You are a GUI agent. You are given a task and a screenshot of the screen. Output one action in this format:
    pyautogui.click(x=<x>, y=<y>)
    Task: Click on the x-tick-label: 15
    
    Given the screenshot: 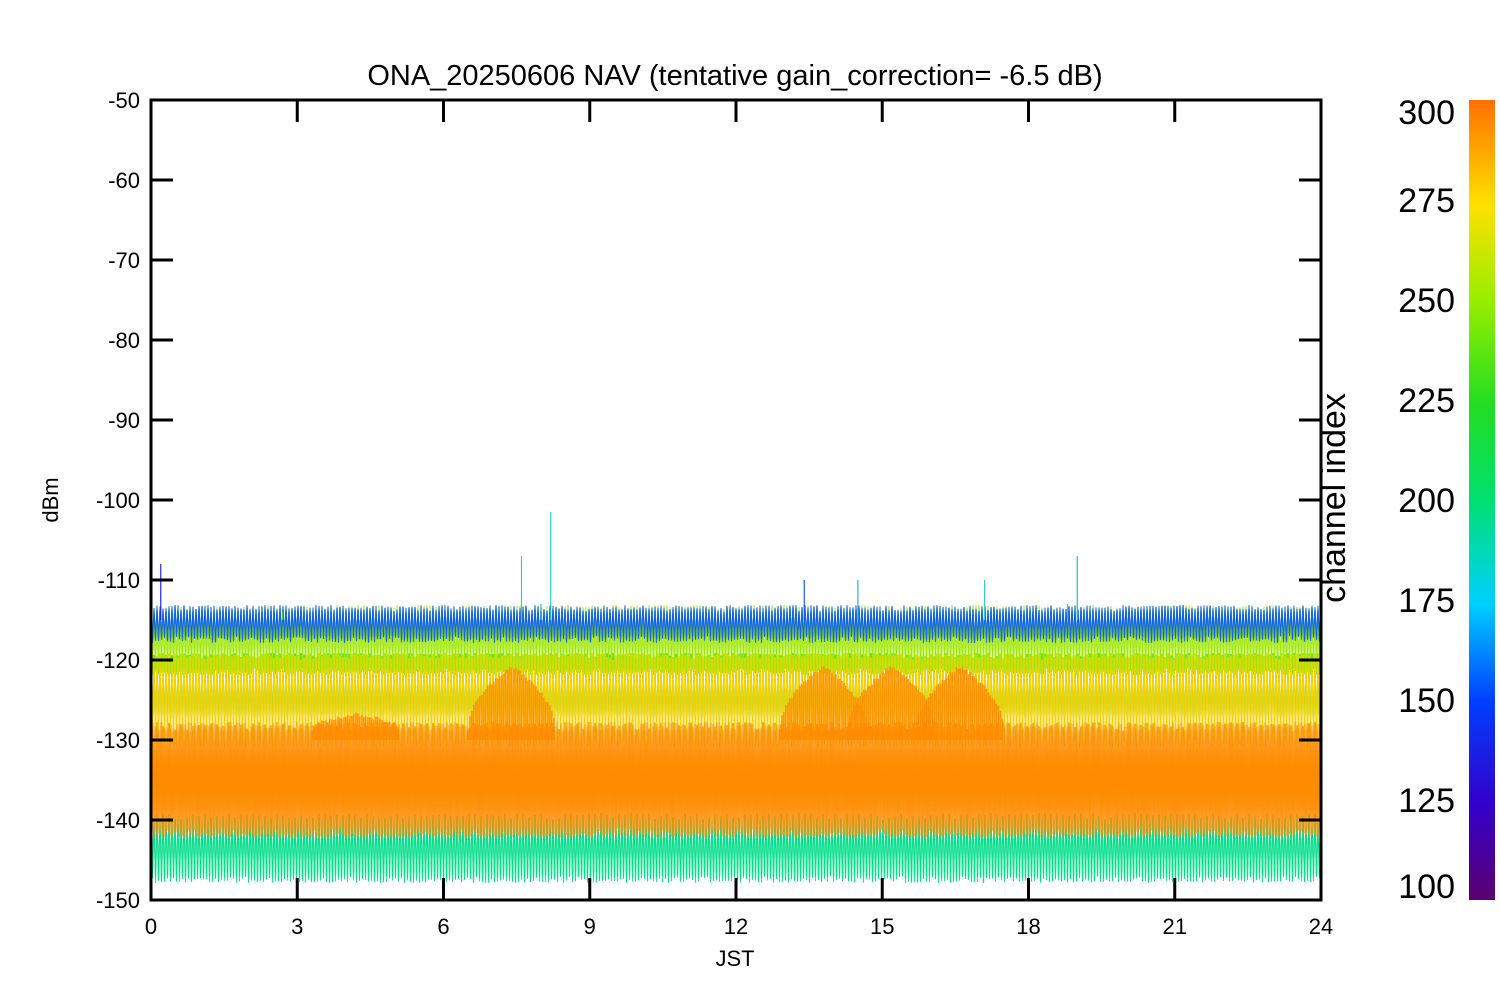 What is the action you would take?
    pyautogui.click(x=882, y=926)
    